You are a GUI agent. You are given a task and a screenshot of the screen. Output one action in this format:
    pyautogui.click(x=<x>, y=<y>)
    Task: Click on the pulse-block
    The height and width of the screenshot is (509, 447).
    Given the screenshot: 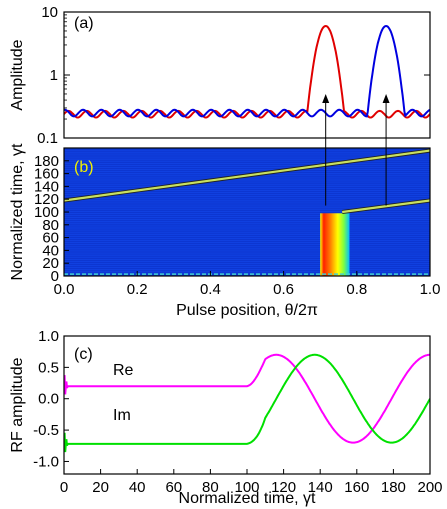 What is the action you would take?
    pyautogui.click(x=335, y=244)
    